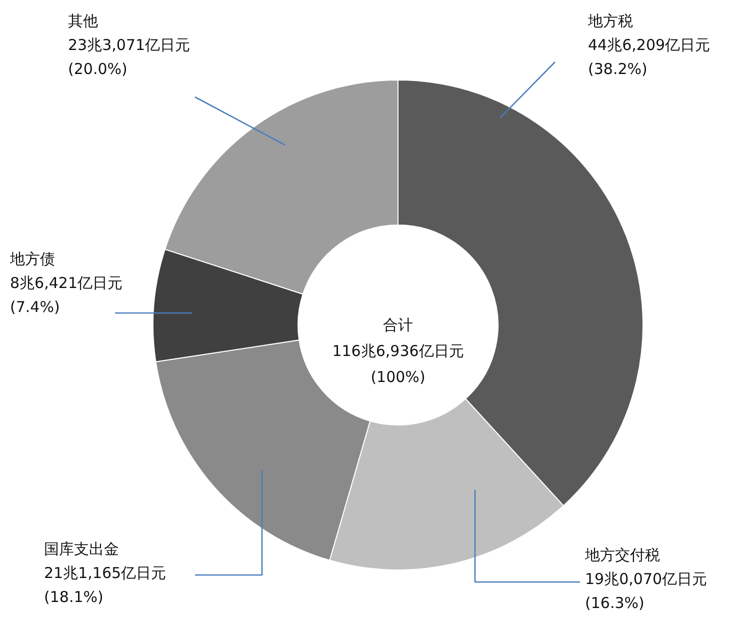  I want to click on data-label: 23兆3,071亿日元 (20.0%), so click(129, 57).